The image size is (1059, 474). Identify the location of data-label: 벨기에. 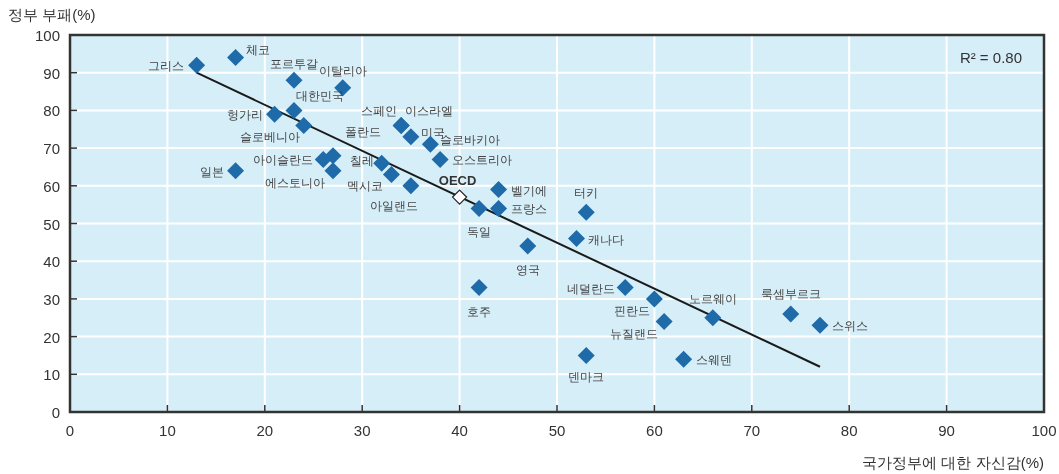
(528, 190).